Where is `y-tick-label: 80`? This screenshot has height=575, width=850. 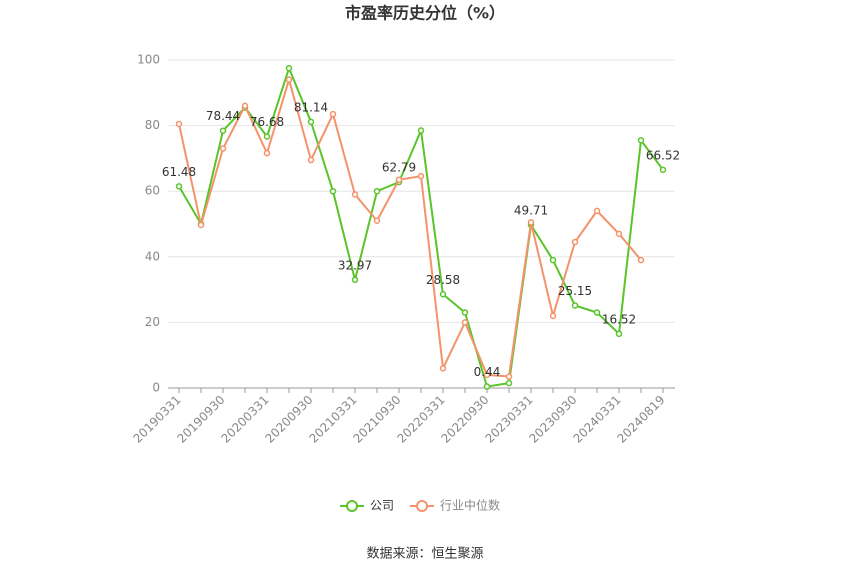
y-tick-label: 80 is located at coordinates (152, 125).